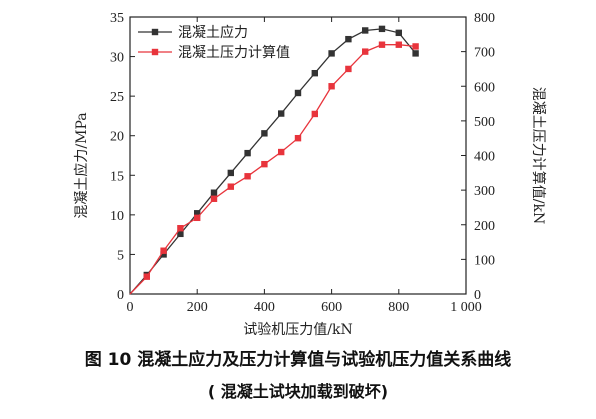  Describe the element at coordinates (117, 18) in the screenshot. I see `y-left-tick-label: 35` at that location.